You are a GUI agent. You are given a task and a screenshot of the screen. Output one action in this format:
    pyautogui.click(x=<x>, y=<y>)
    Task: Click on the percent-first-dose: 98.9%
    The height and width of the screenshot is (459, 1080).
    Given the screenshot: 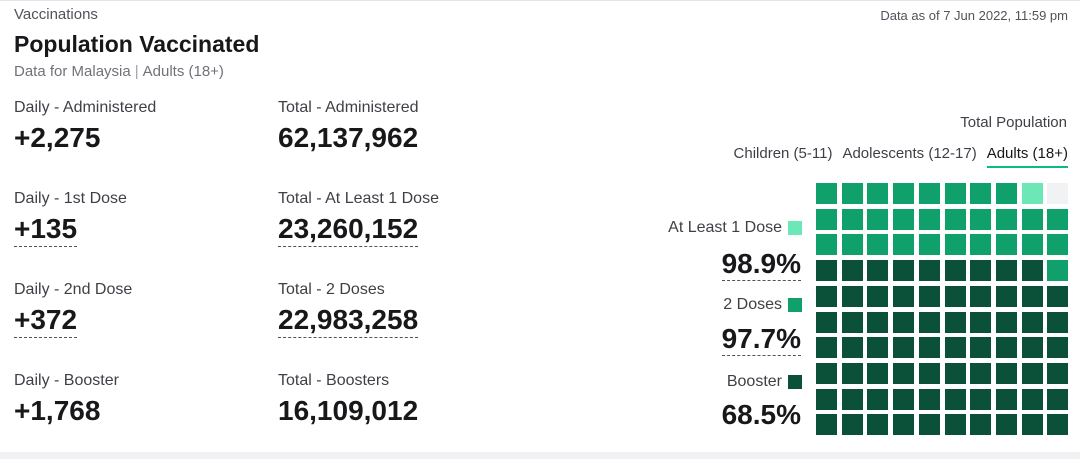 What is the action you would take?
    pyautogui.click(x=761, y=264)
    